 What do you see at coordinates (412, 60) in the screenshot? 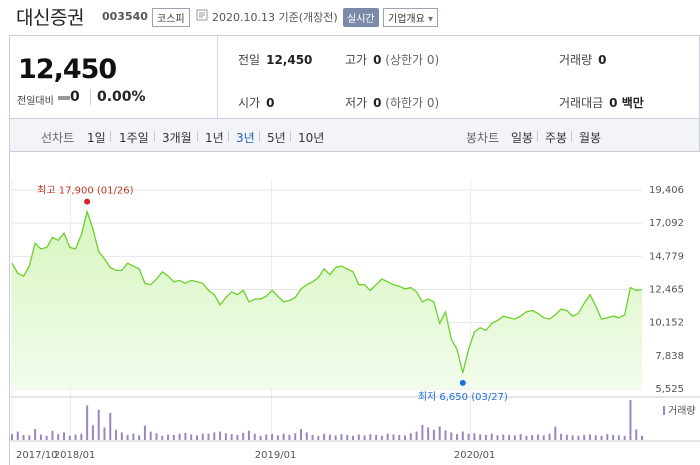
I see `upper-limit: (상한가 0)` at bounding box center [412, 60].